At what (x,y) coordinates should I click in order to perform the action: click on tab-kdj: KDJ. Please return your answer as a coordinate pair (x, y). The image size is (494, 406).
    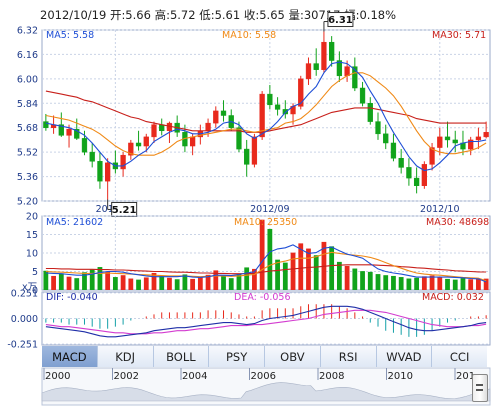
    Looking at the image, I should click on (125, 356).